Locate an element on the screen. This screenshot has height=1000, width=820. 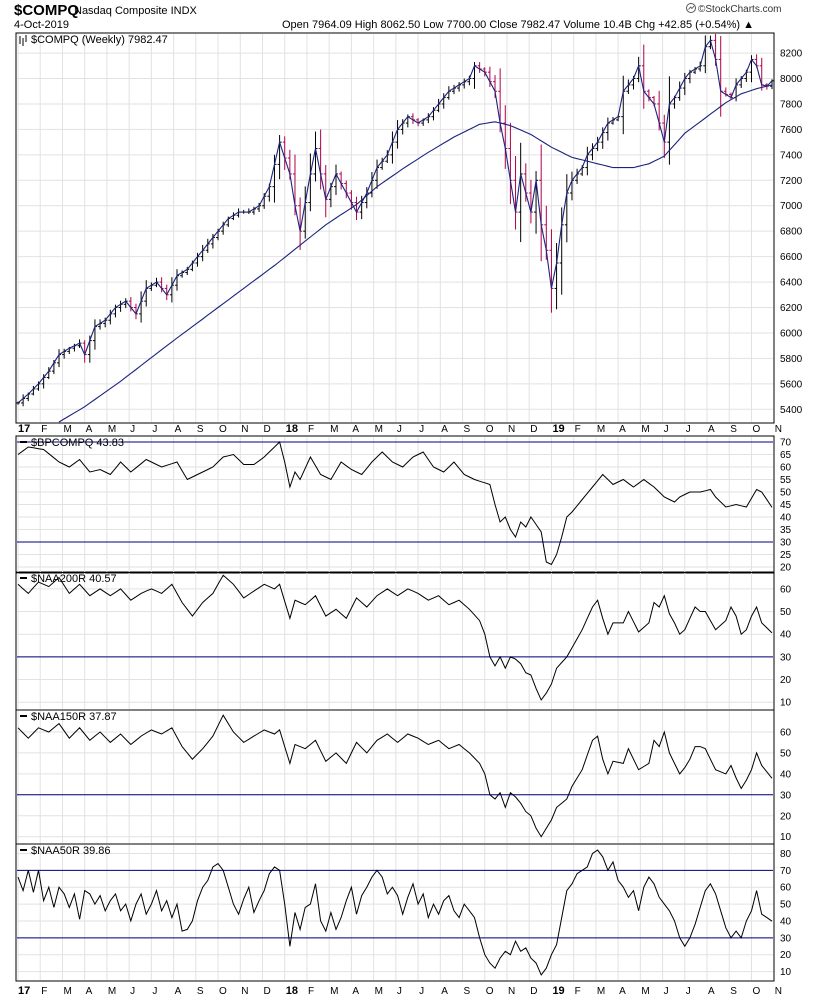
chart-date: 4-Oct-2019 is located at coordinates (41, 25).